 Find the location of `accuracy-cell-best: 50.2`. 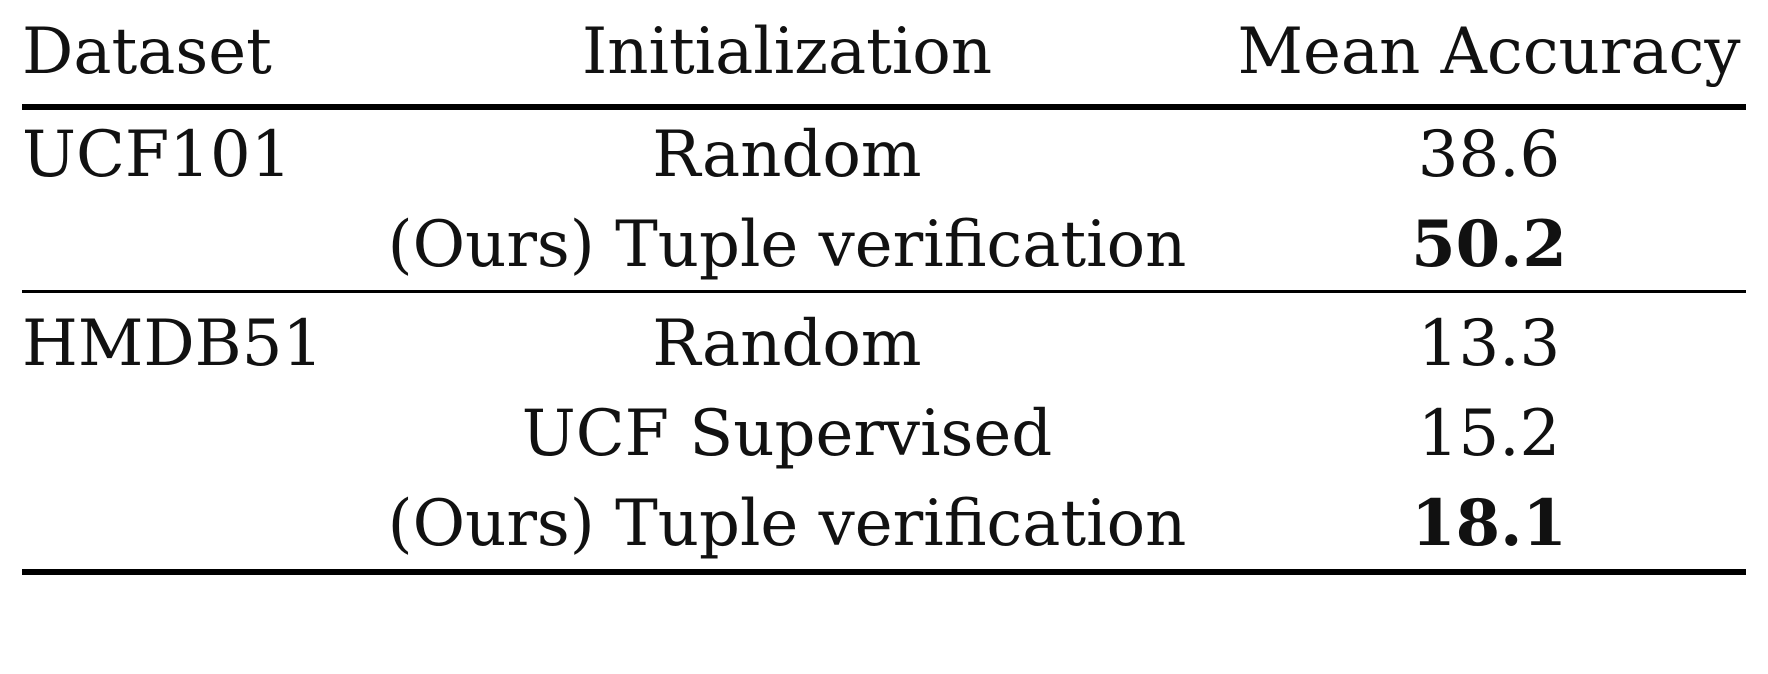

accuracy-cell-best: 50.2 is located at coordinates (1489, 246).